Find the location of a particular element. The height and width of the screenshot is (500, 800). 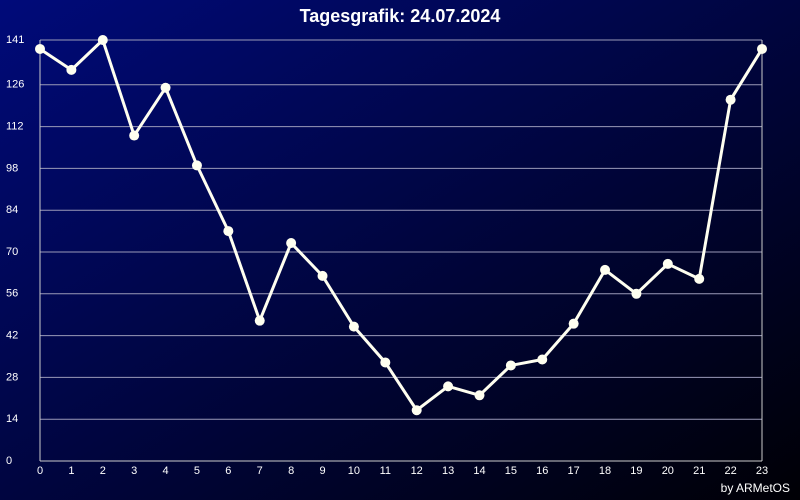

x-tick-label: 10 is located at coordinates (354, 471).